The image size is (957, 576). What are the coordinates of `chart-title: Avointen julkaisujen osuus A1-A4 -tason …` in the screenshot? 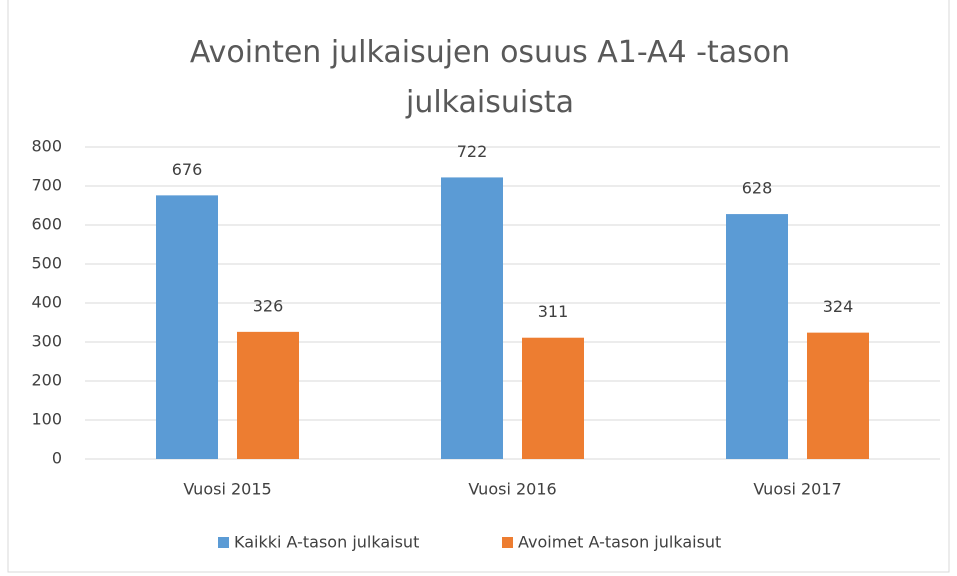 It's located at (490, 77).